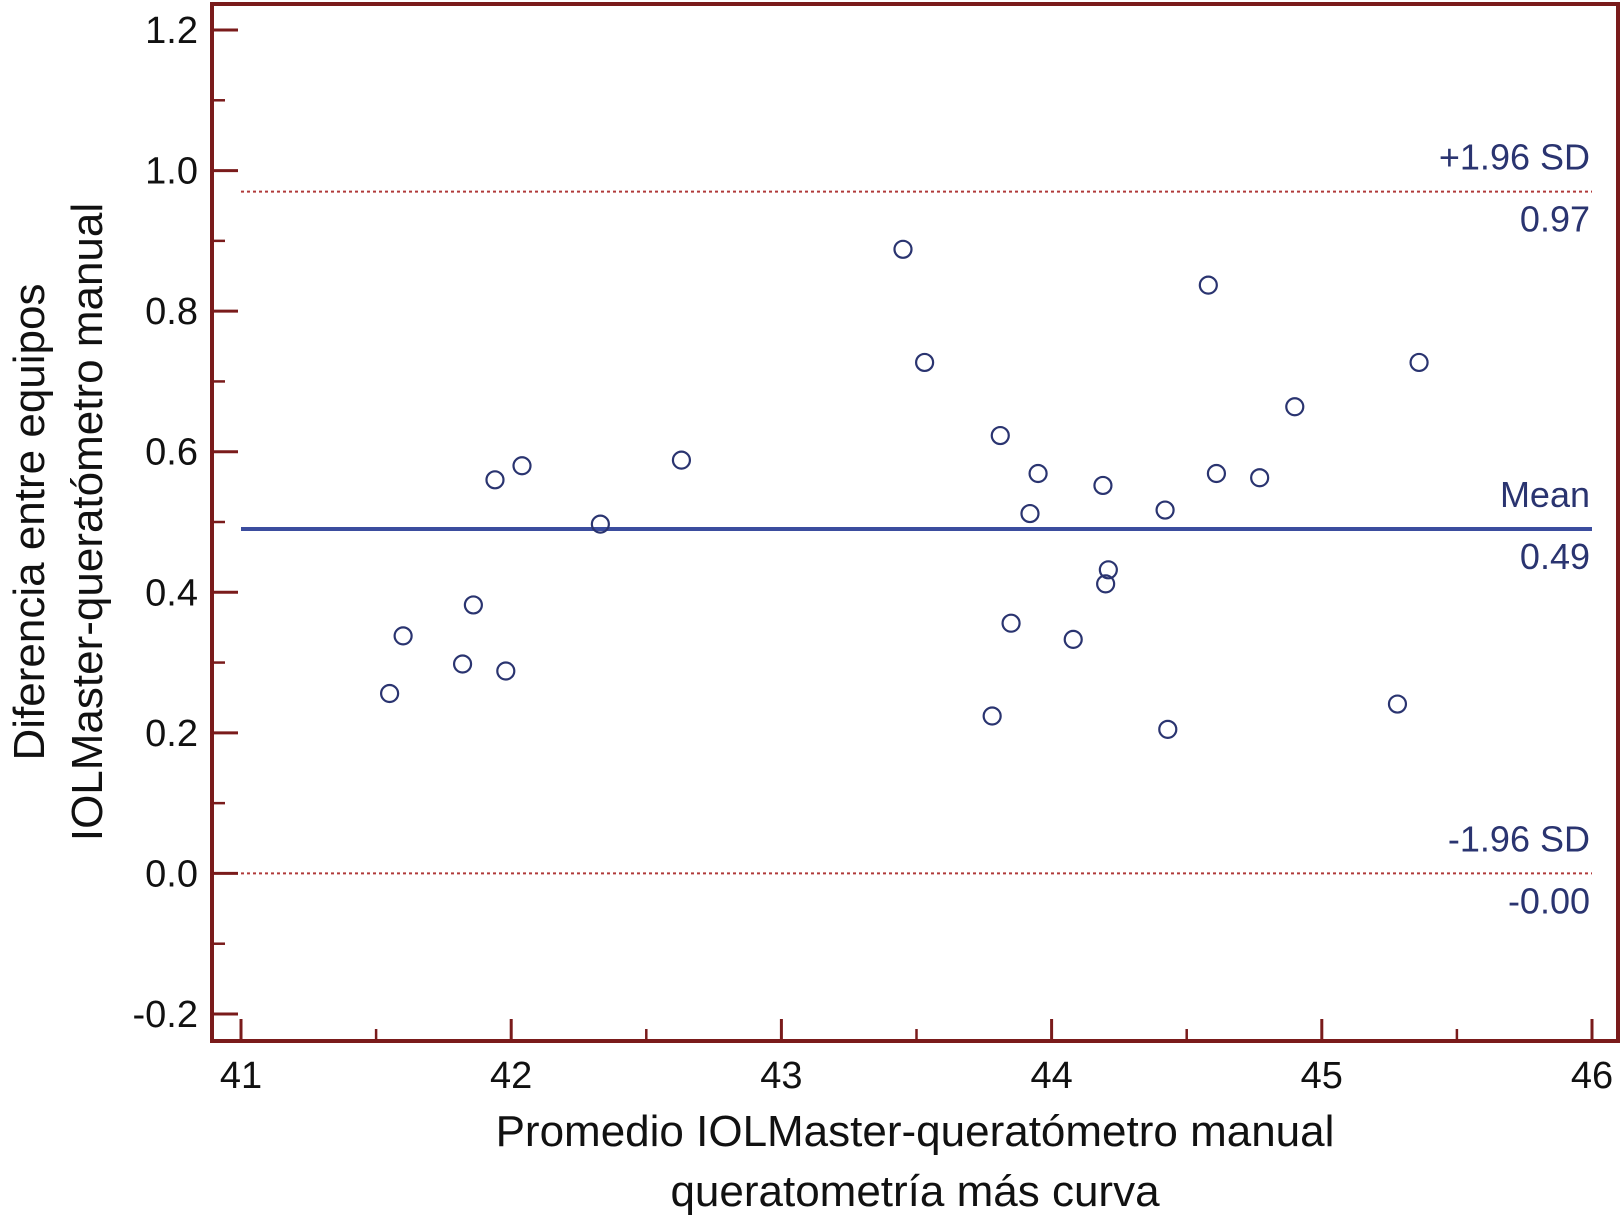 Image resolution: width=1624 pixels, height=1227 pixels. What do you see at coordinates (171, 31) in the screenshot?
I see `y-tick-label-1.2: 1.2` at bounding box center [171, 31].